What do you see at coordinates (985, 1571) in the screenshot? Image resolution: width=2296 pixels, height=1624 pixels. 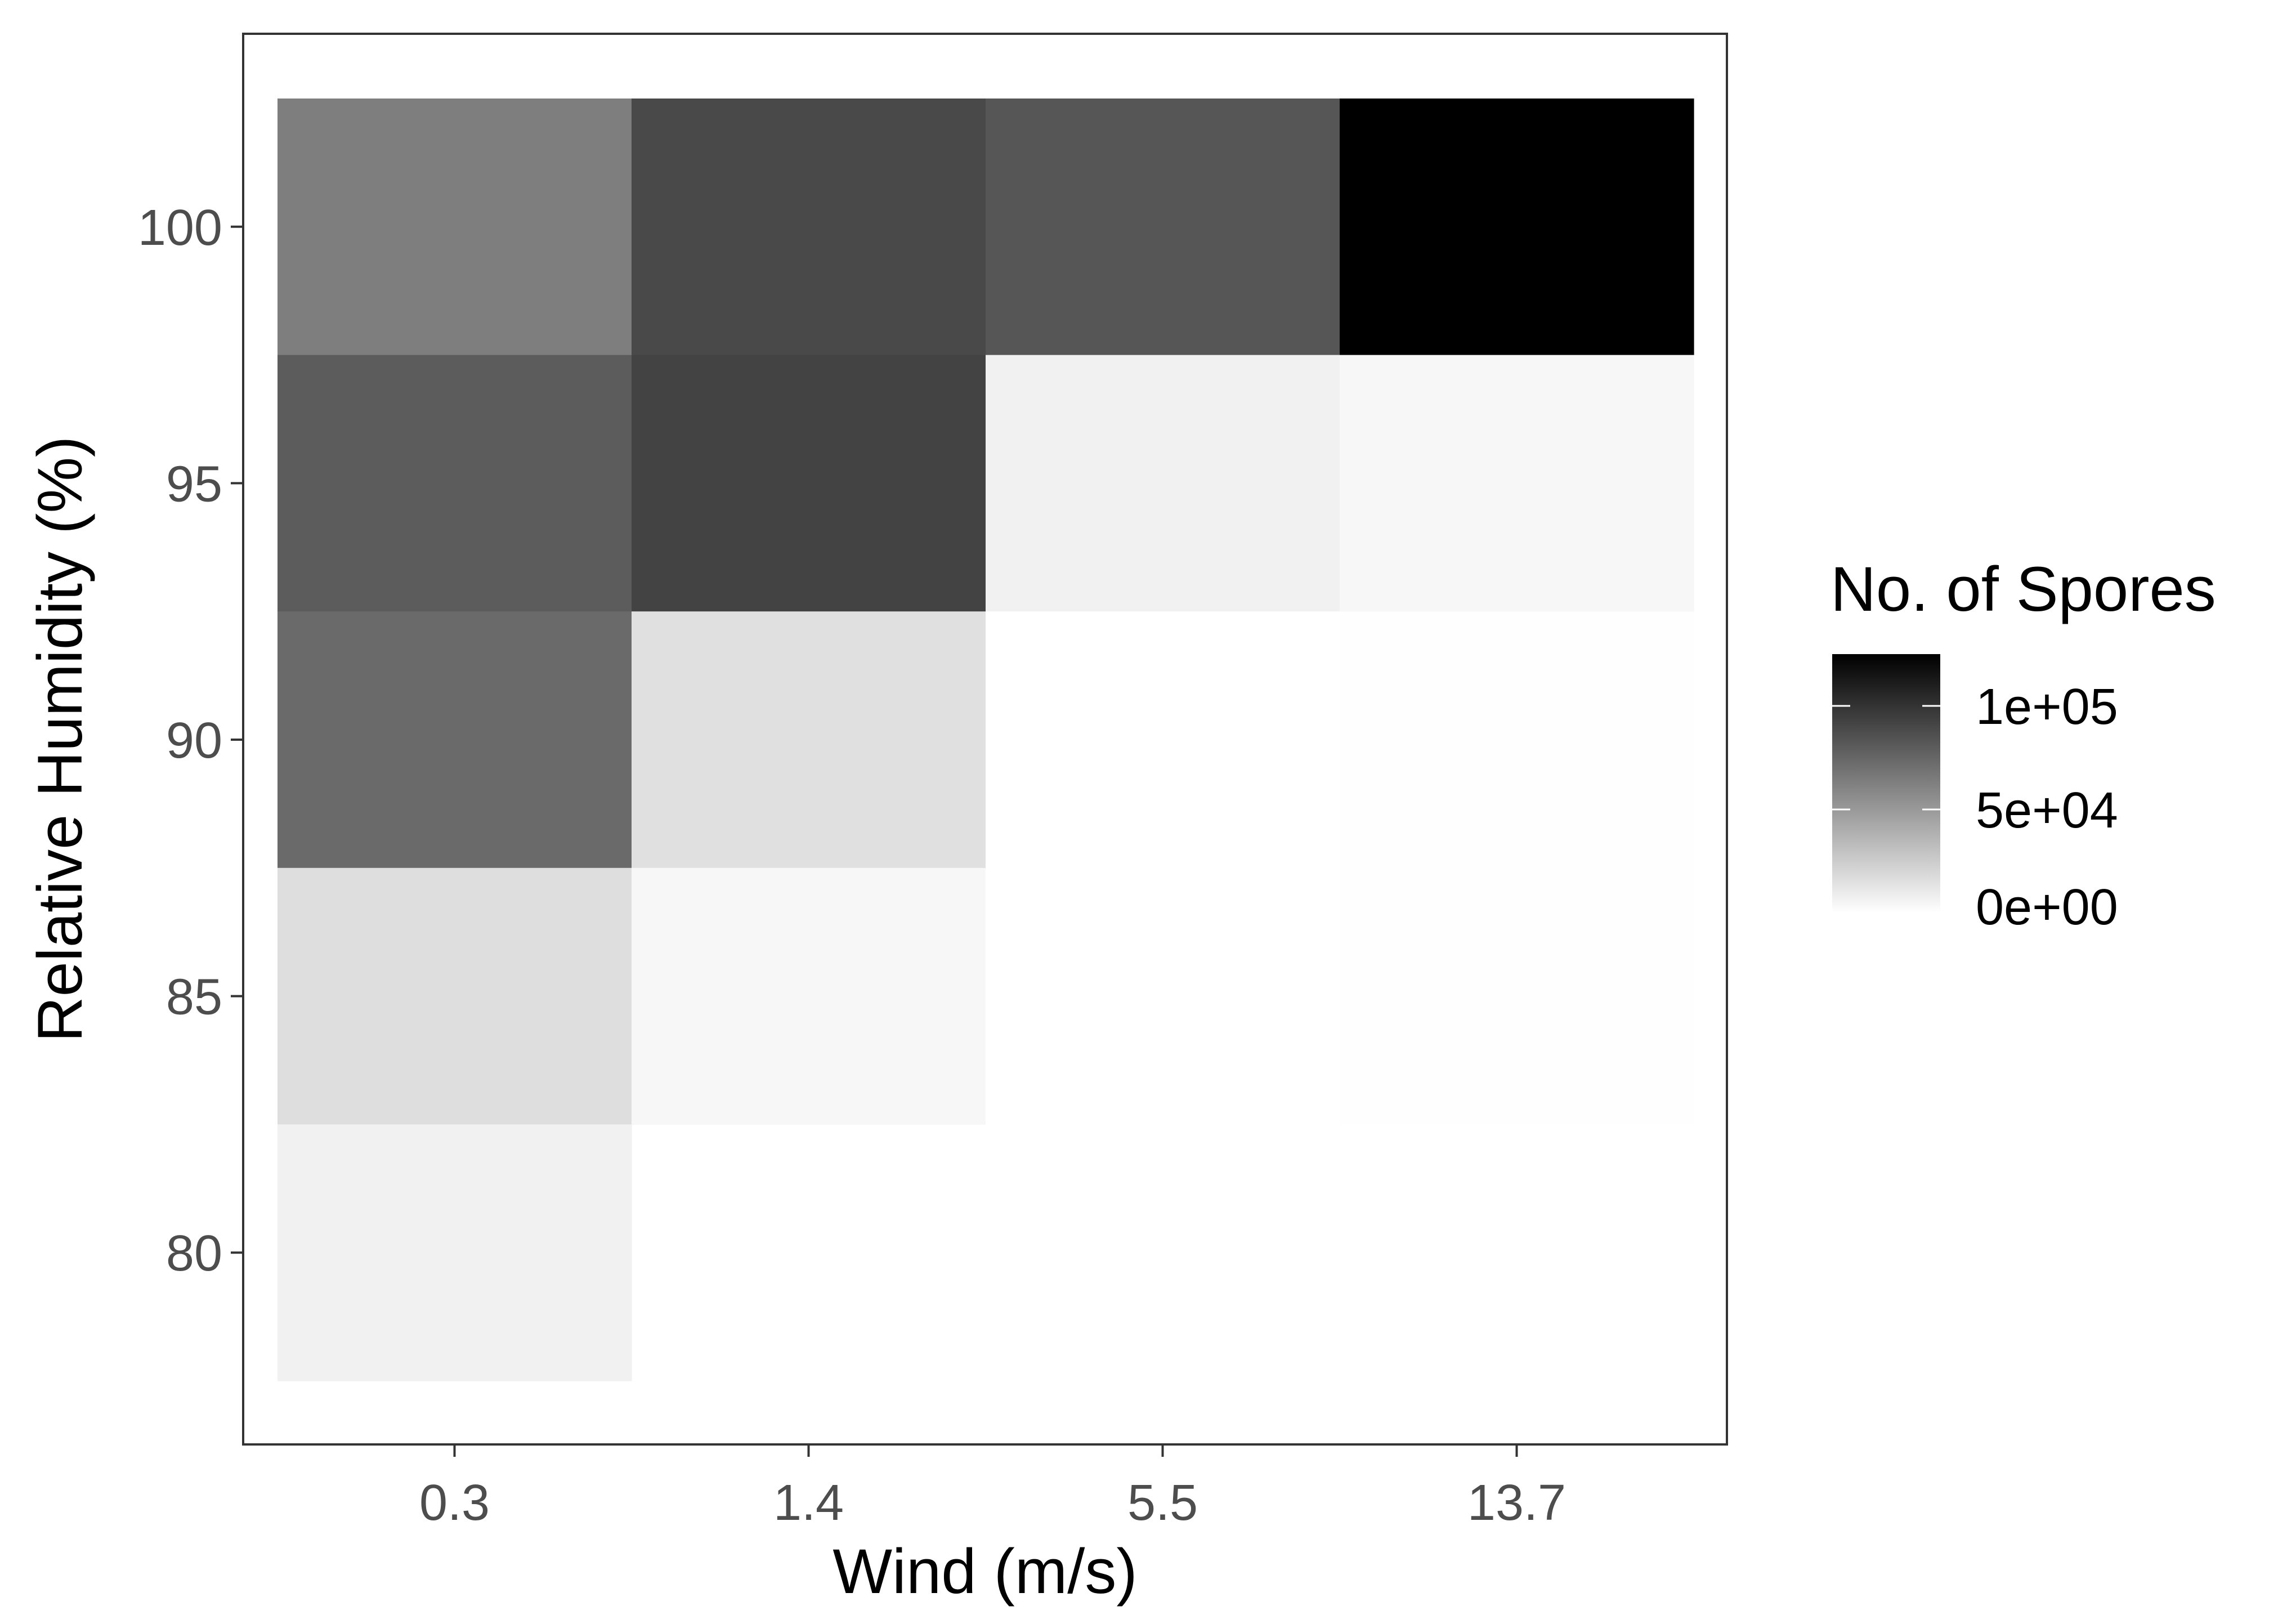 I see `x-axis-title: Wind (m/s)` at bounding box center [985, 1571].